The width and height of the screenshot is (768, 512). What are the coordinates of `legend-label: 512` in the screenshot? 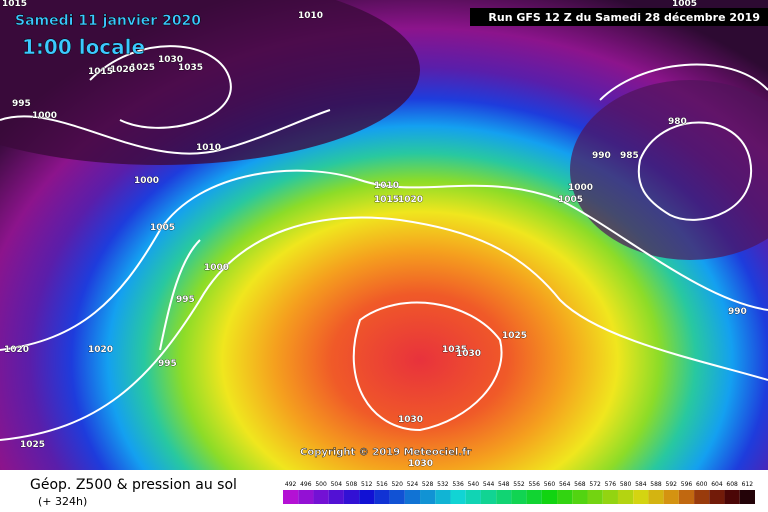 It's located at (367, 484).